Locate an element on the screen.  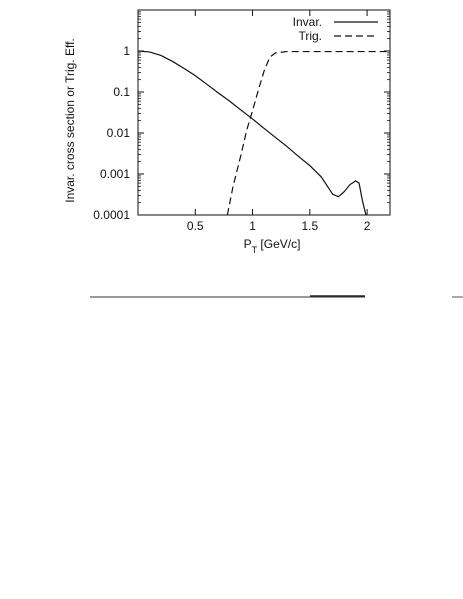
legend-label: Trig. is located at coordinates (310, 36).